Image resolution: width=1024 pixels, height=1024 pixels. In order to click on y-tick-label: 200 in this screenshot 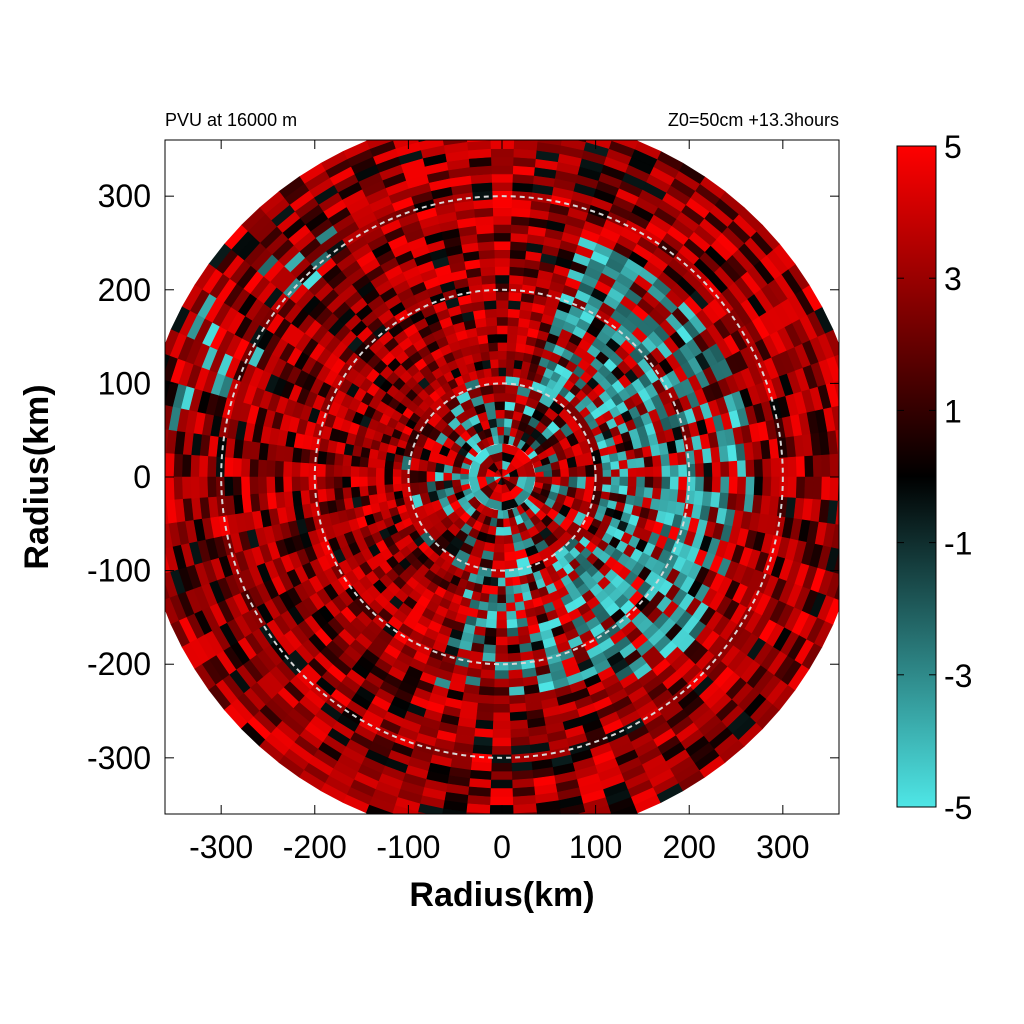, I will do `click(124, 290)`.